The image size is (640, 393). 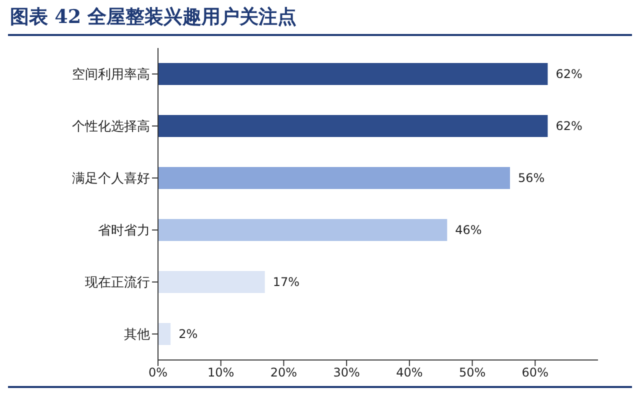 What do you see at coordinates (158, 373) in the screenshot?
I see `x-tick-label: 0%` at bounding box center [158, 373].